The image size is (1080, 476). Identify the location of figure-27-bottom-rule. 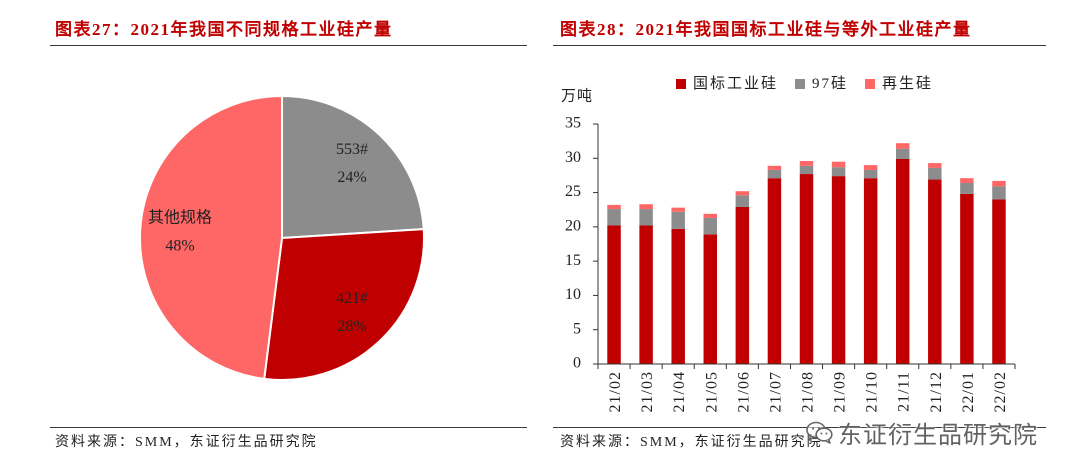
(288, 427).